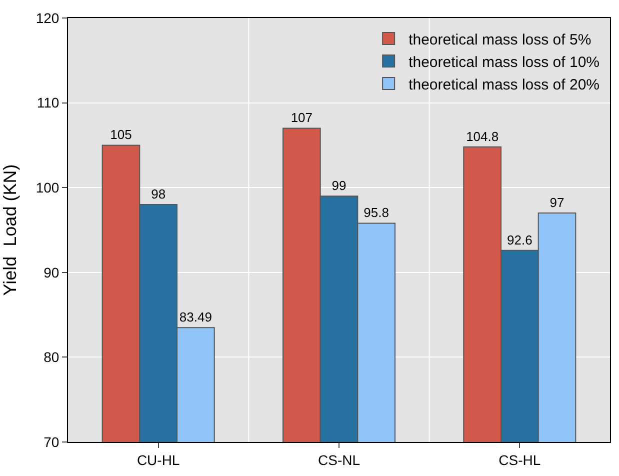  What do you see at coordinates (195, 317) in the screenshot?
I see `data-label: 83.49` at bounding box center [195, 317].